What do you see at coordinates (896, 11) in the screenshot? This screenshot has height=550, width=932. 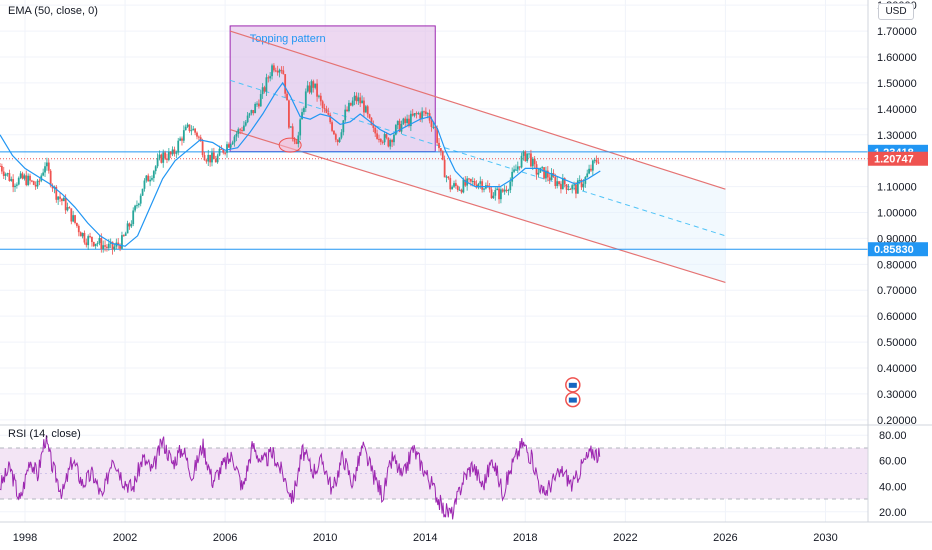 I see `currency-button: USD` at bounding box center [896, 11].